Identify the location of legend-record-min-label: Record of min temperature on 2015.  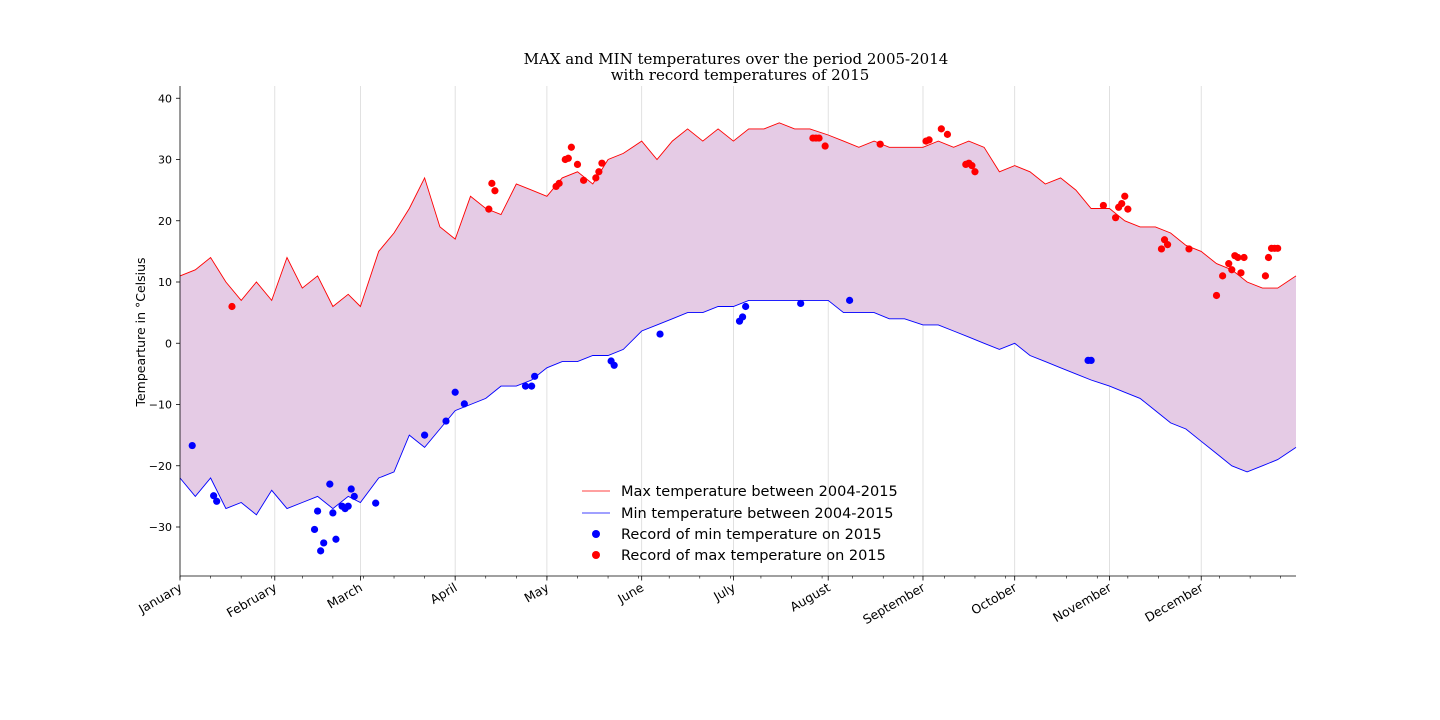
(751, 535).